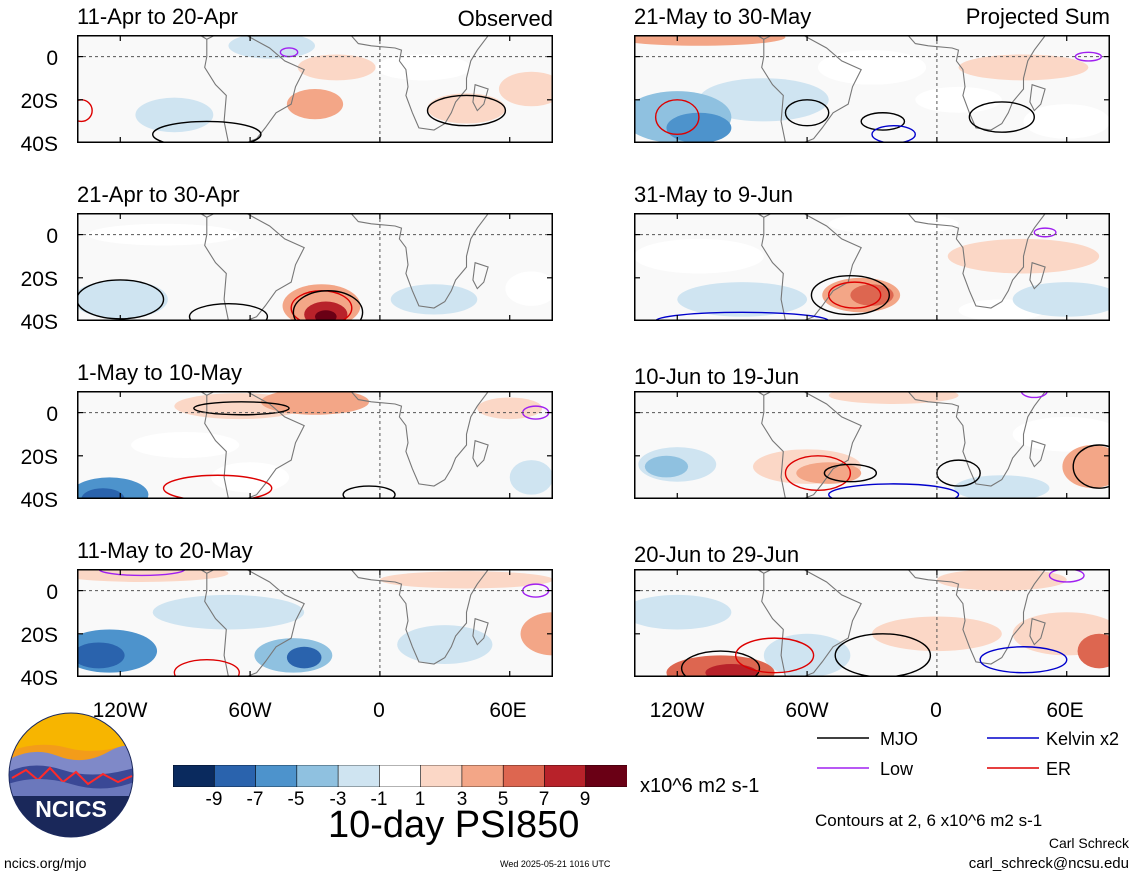  Describe the element at coordinates (158, 16) in the screenshot. I see `panel-title-1: 11-Apr to 20-Apr` at that location.